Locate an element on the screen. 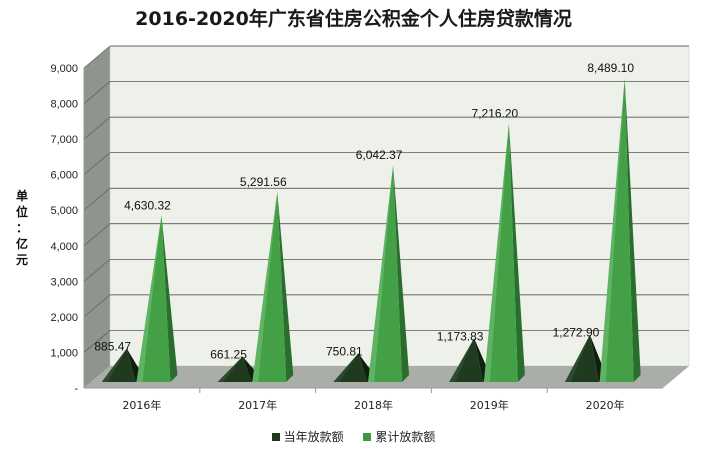  legend-swatch-annual is located at coordinates (275, 436).